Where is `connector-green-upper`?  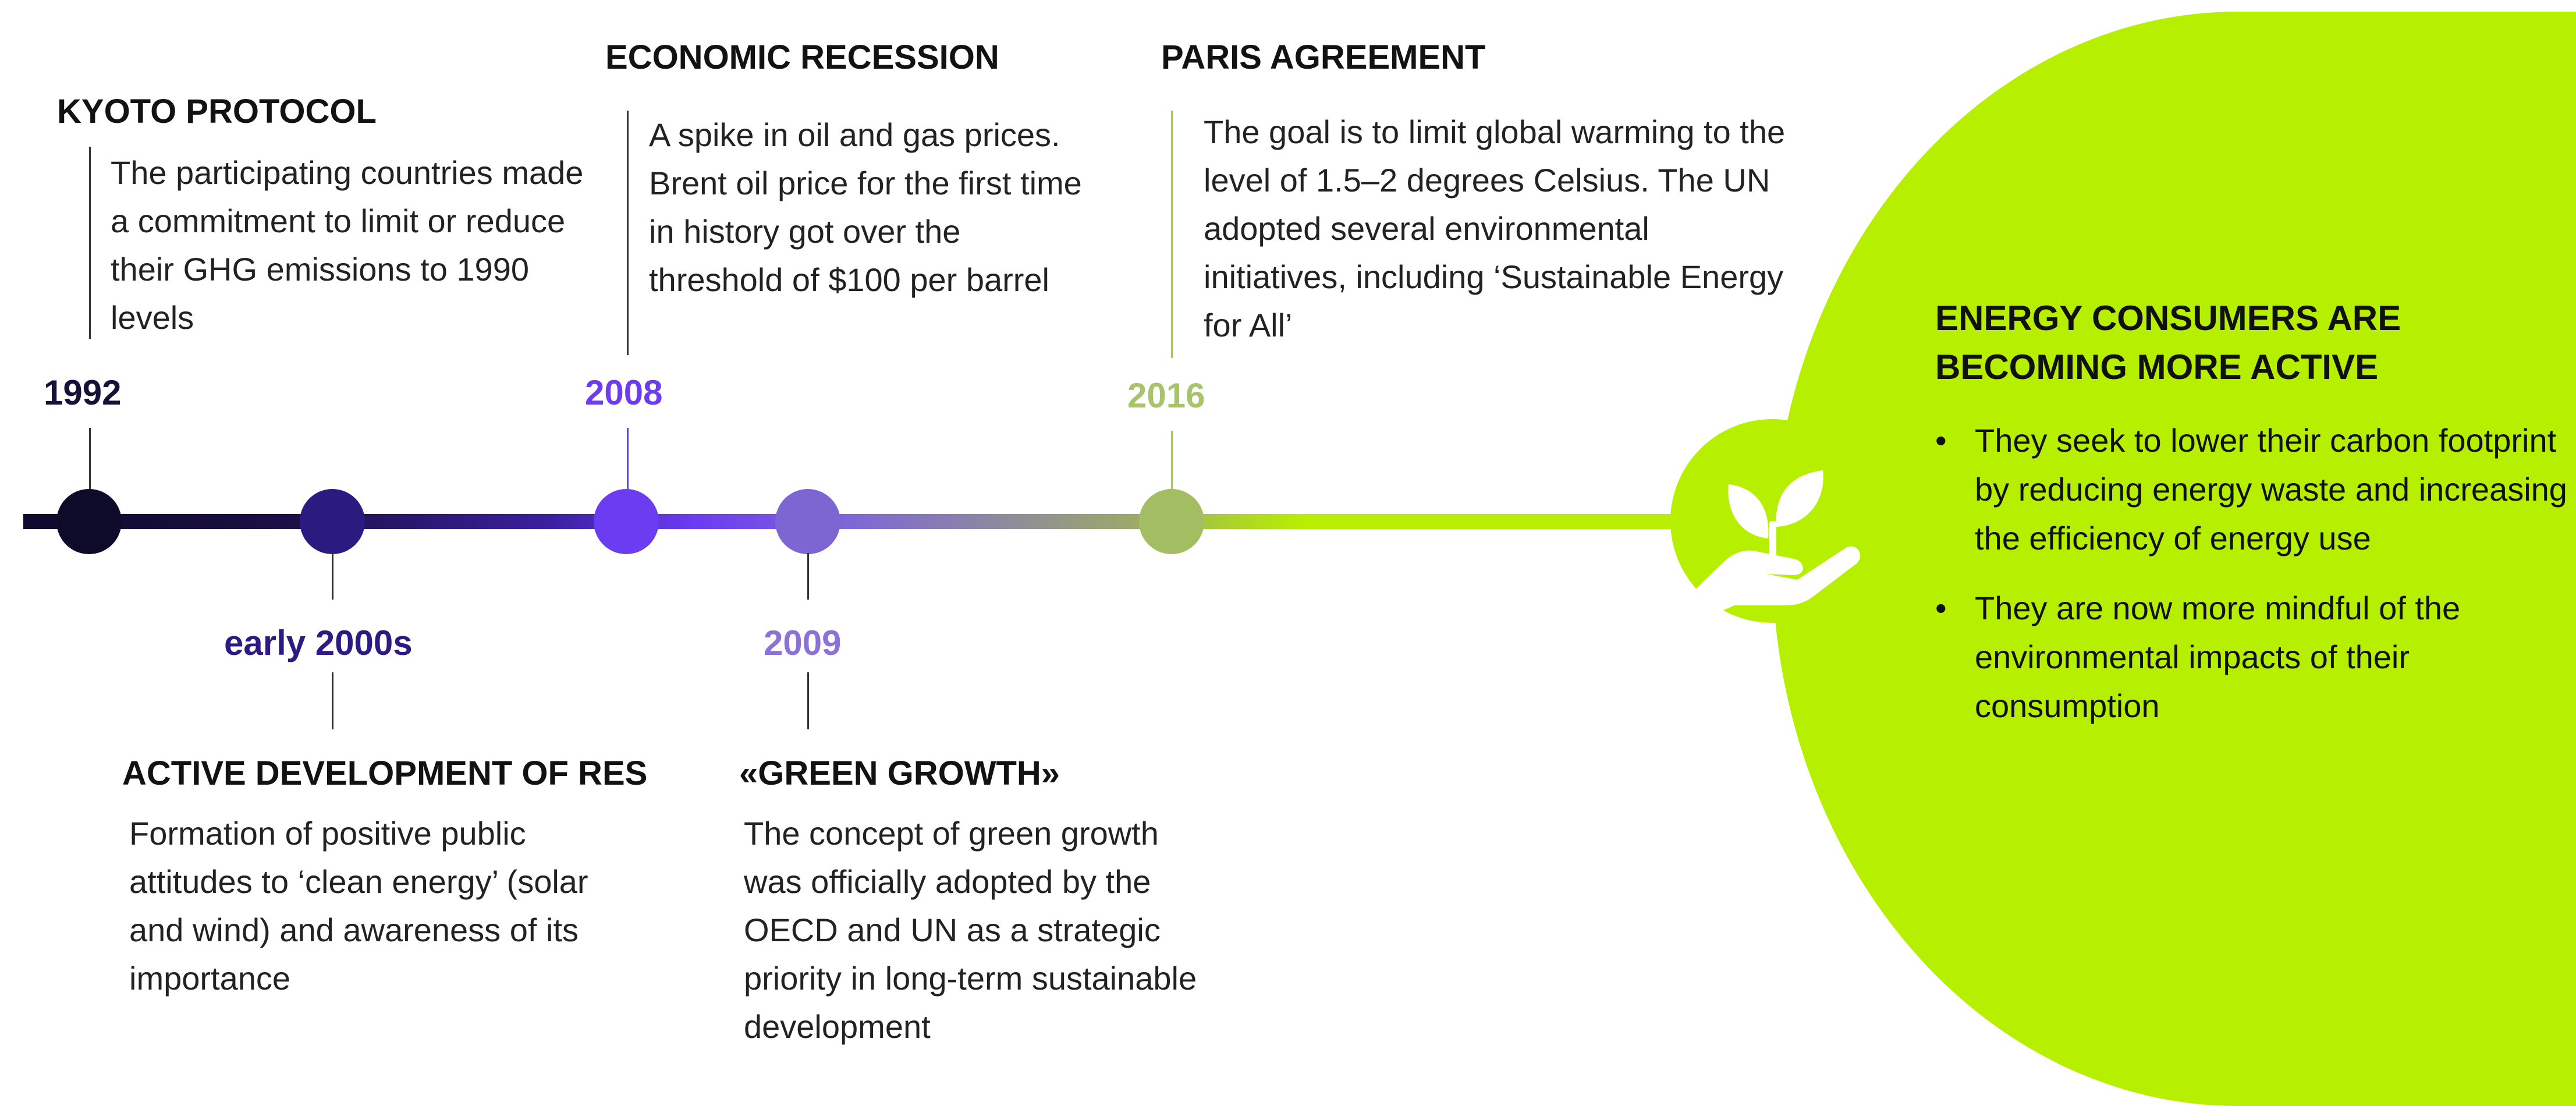
connector-green-upper is located at coordinates (808, 577).